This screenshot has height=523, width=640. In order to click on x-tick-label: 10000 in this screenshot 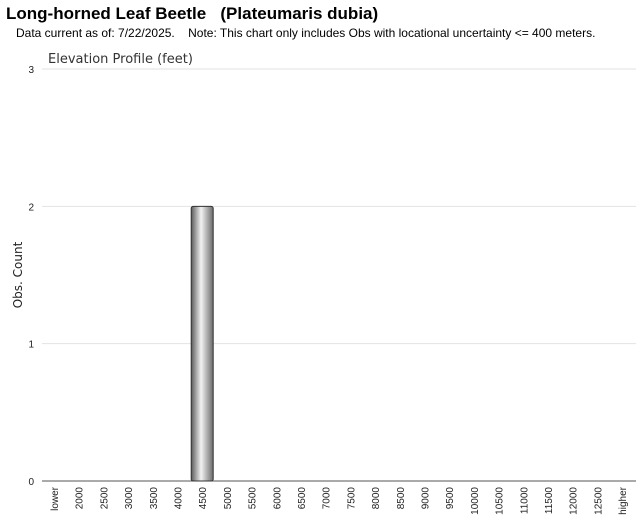, I will do `click(475, 501)`.